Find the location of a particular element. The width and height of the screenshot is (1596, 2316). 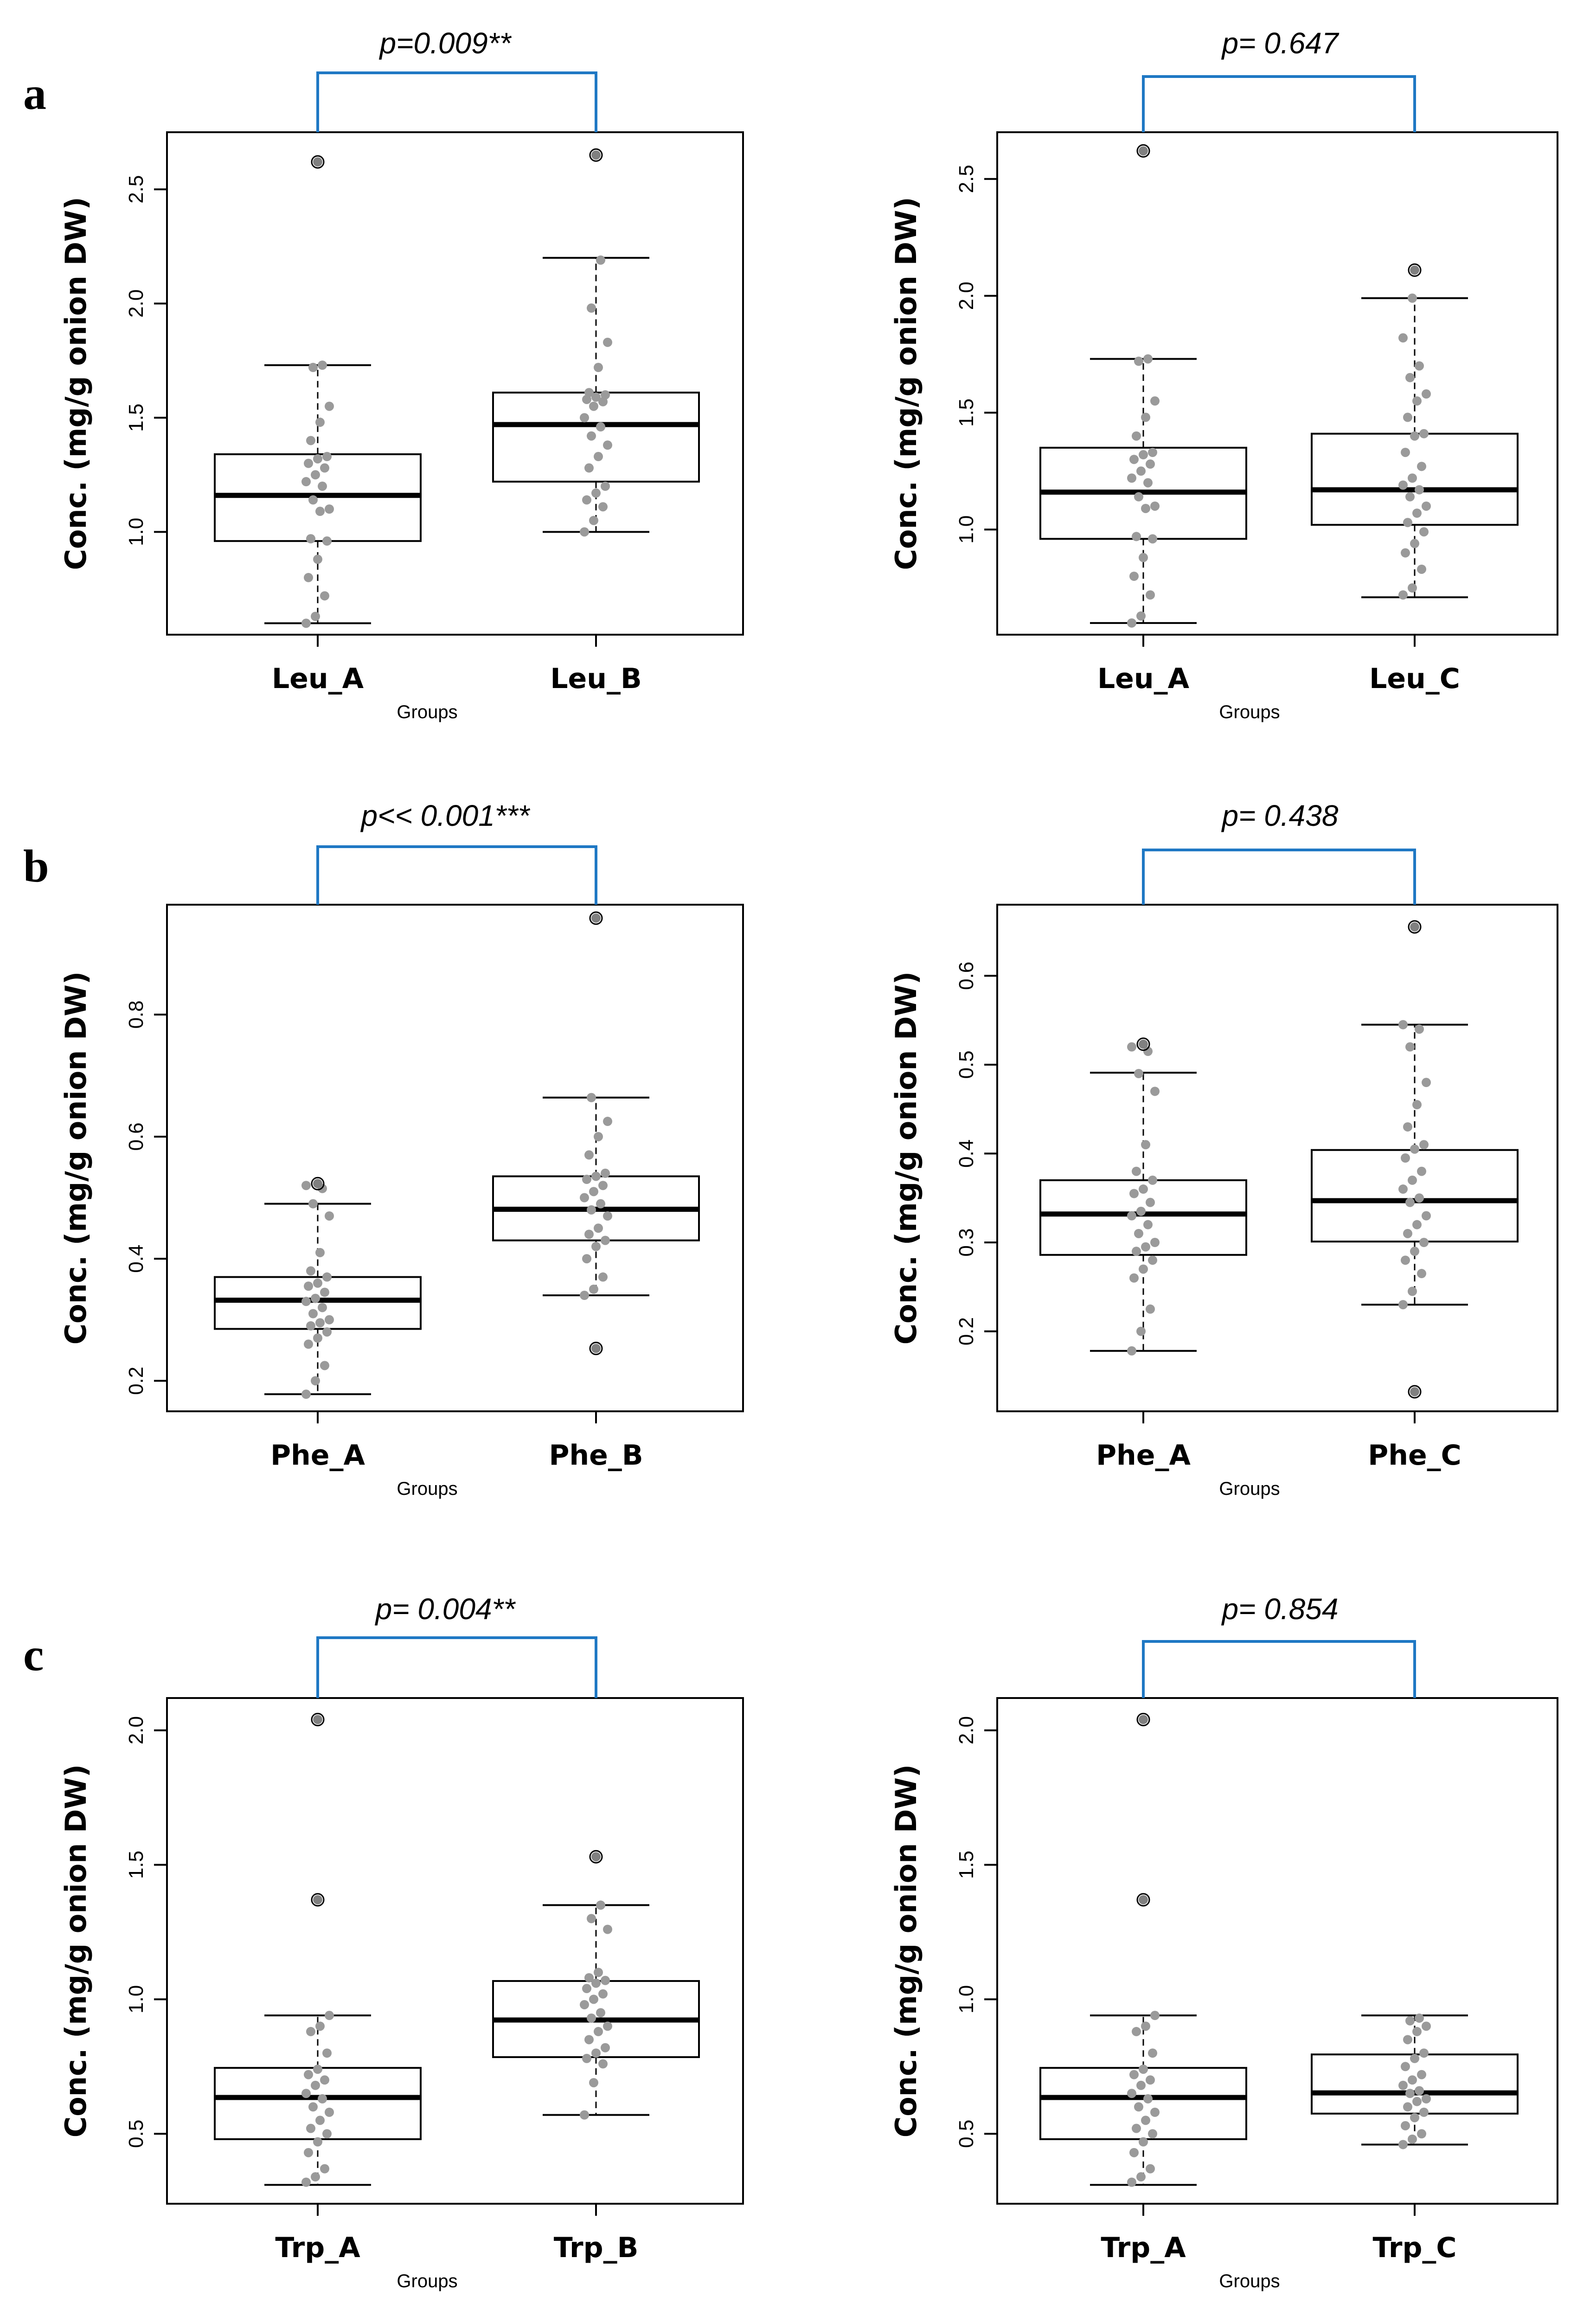

box-Phe_C is located at coordinates (1415, 1159).